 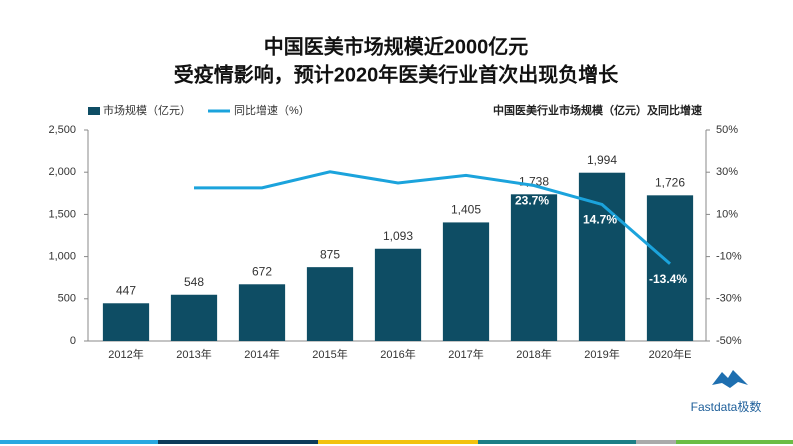 What do you see at coordinates (193, 354) in the screenshot?
I see `x-tick-label: 2013年` at bounding box center [193, 354].